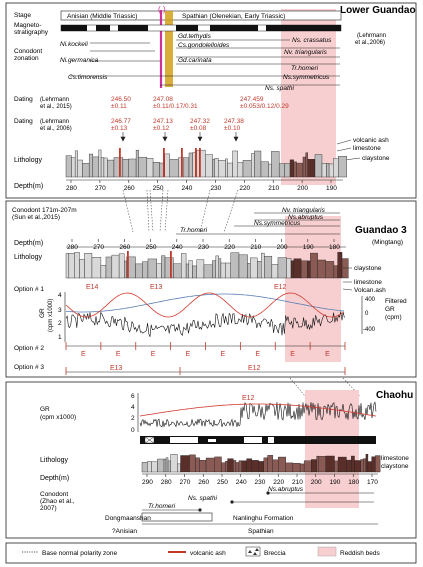 The width and height of the screenshot is (423, 567). Describe the element at coordinates (332, 449) in the screenshot. I see `reddish-bed-band-c` at that location.